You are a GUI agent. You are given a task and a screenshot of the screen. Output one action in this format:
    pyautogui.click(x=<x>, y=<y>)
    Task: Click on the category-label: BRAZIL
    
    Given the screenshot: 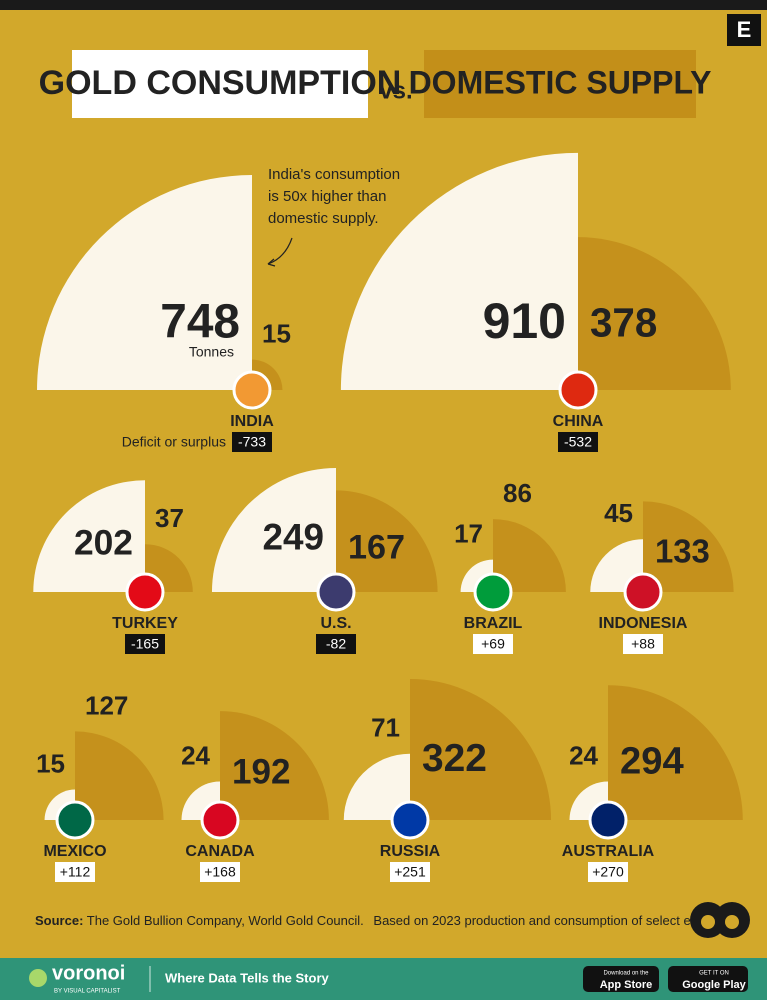 What is the action you would take?
    pyautogui.click(x=493, y=623)
    